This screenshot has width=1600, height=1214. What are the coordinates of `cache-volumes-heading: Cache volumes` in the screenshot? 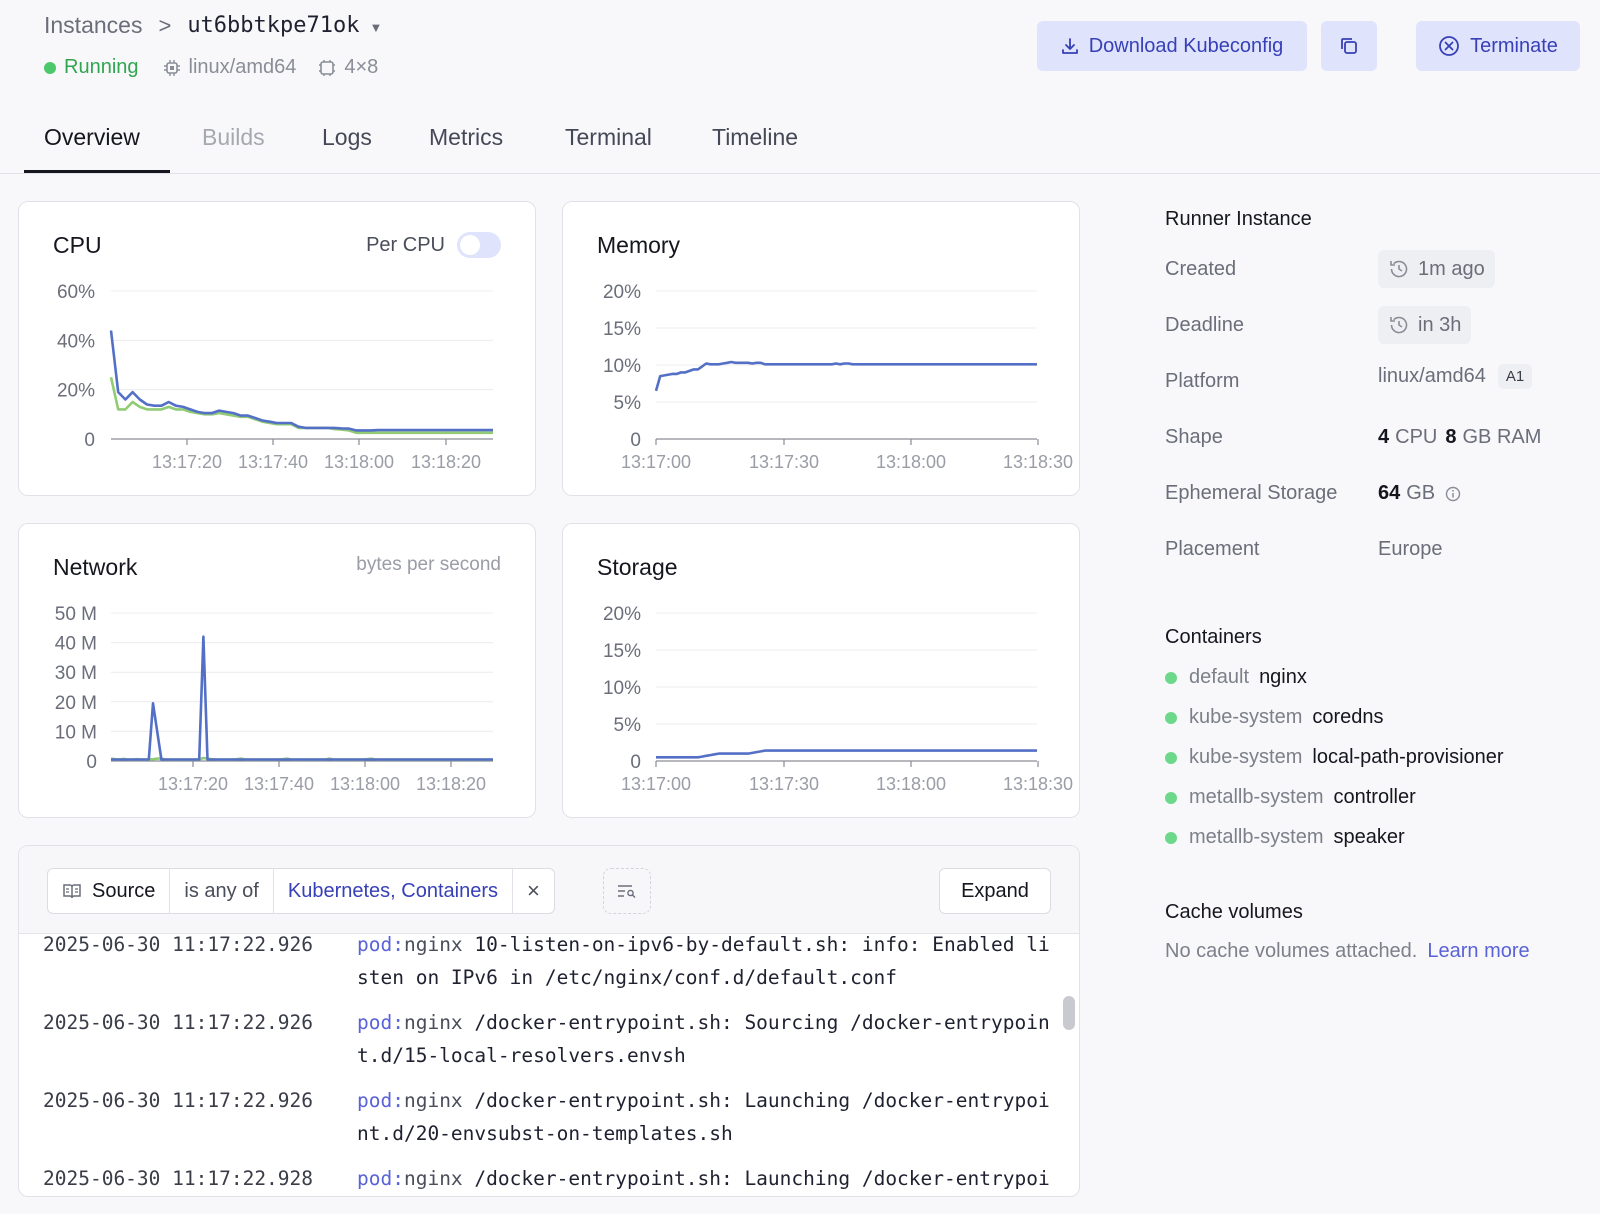 It's located at (1234, 912).